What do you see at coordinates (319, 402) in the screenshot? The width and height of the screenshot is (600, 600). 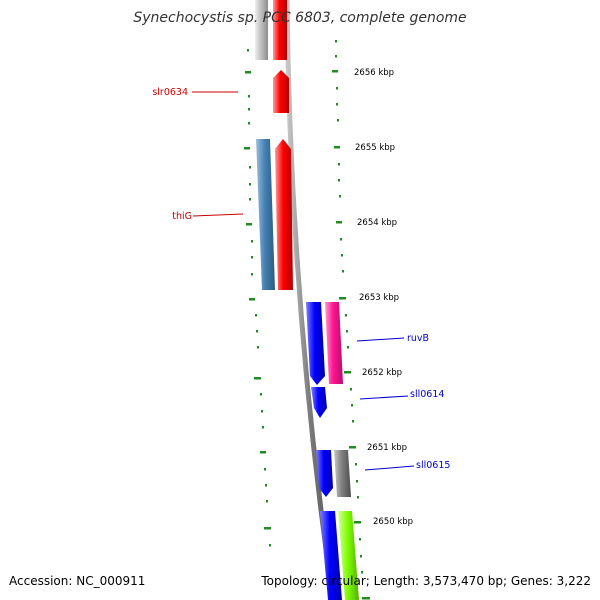 I see `feature-sll0614` at bounding box center [319, 402].